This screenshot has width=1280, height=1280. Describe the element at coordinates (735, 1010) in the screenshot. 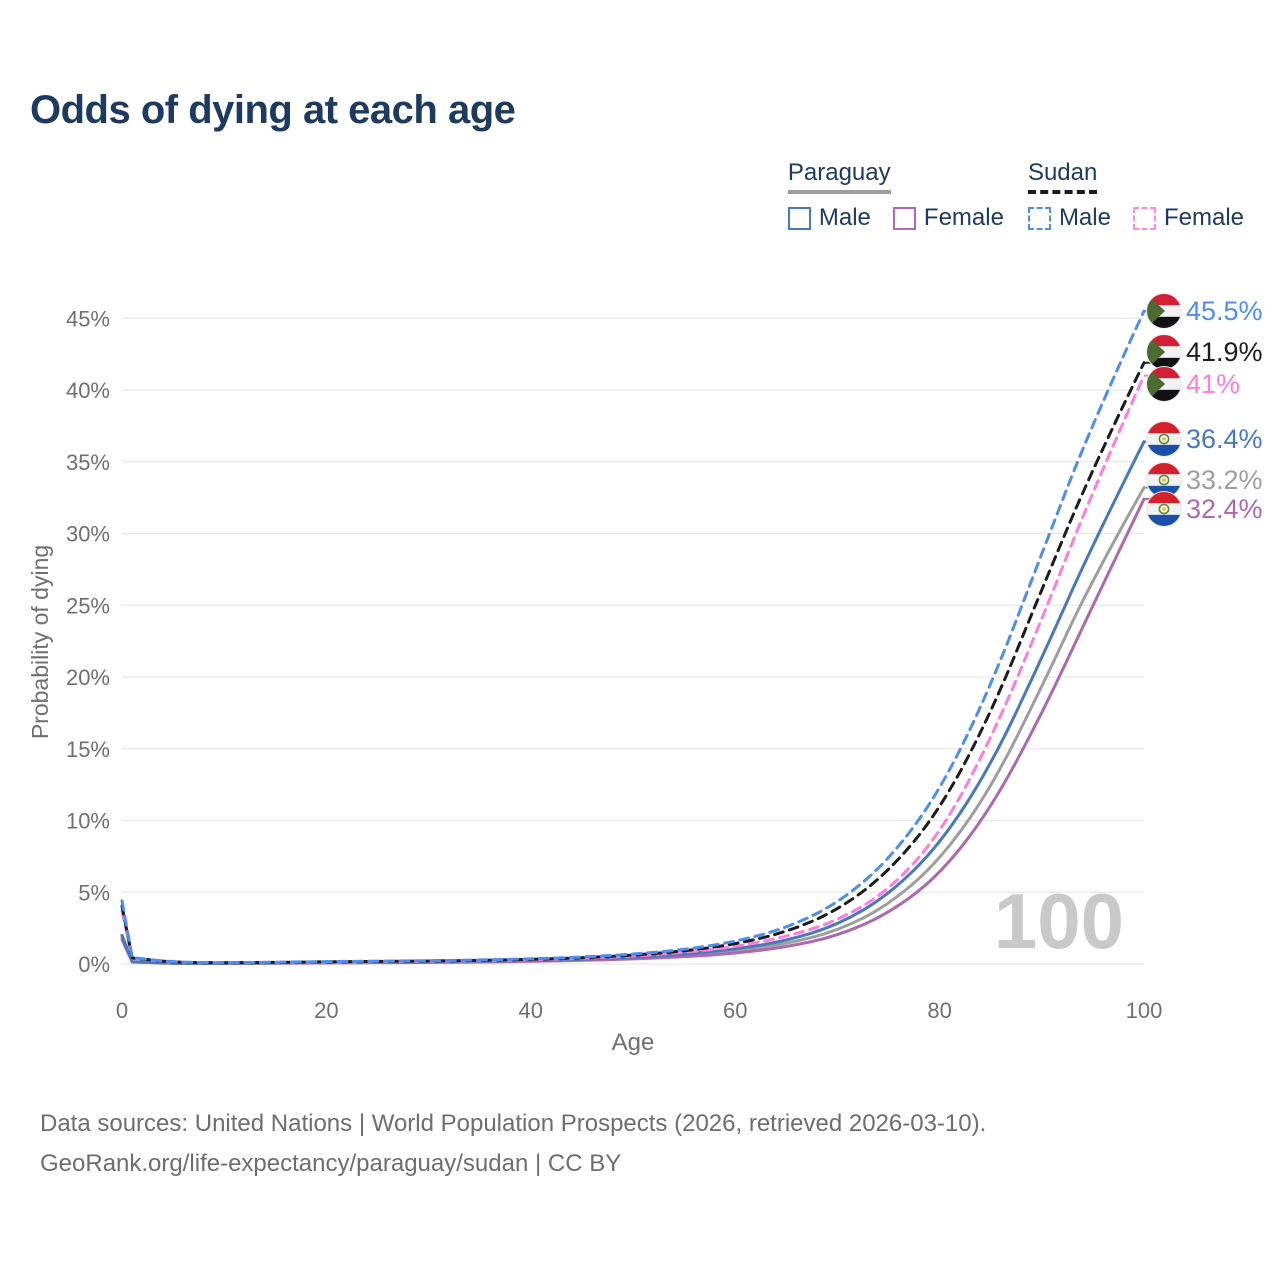

I see `x-tick-label: 60` at that location.